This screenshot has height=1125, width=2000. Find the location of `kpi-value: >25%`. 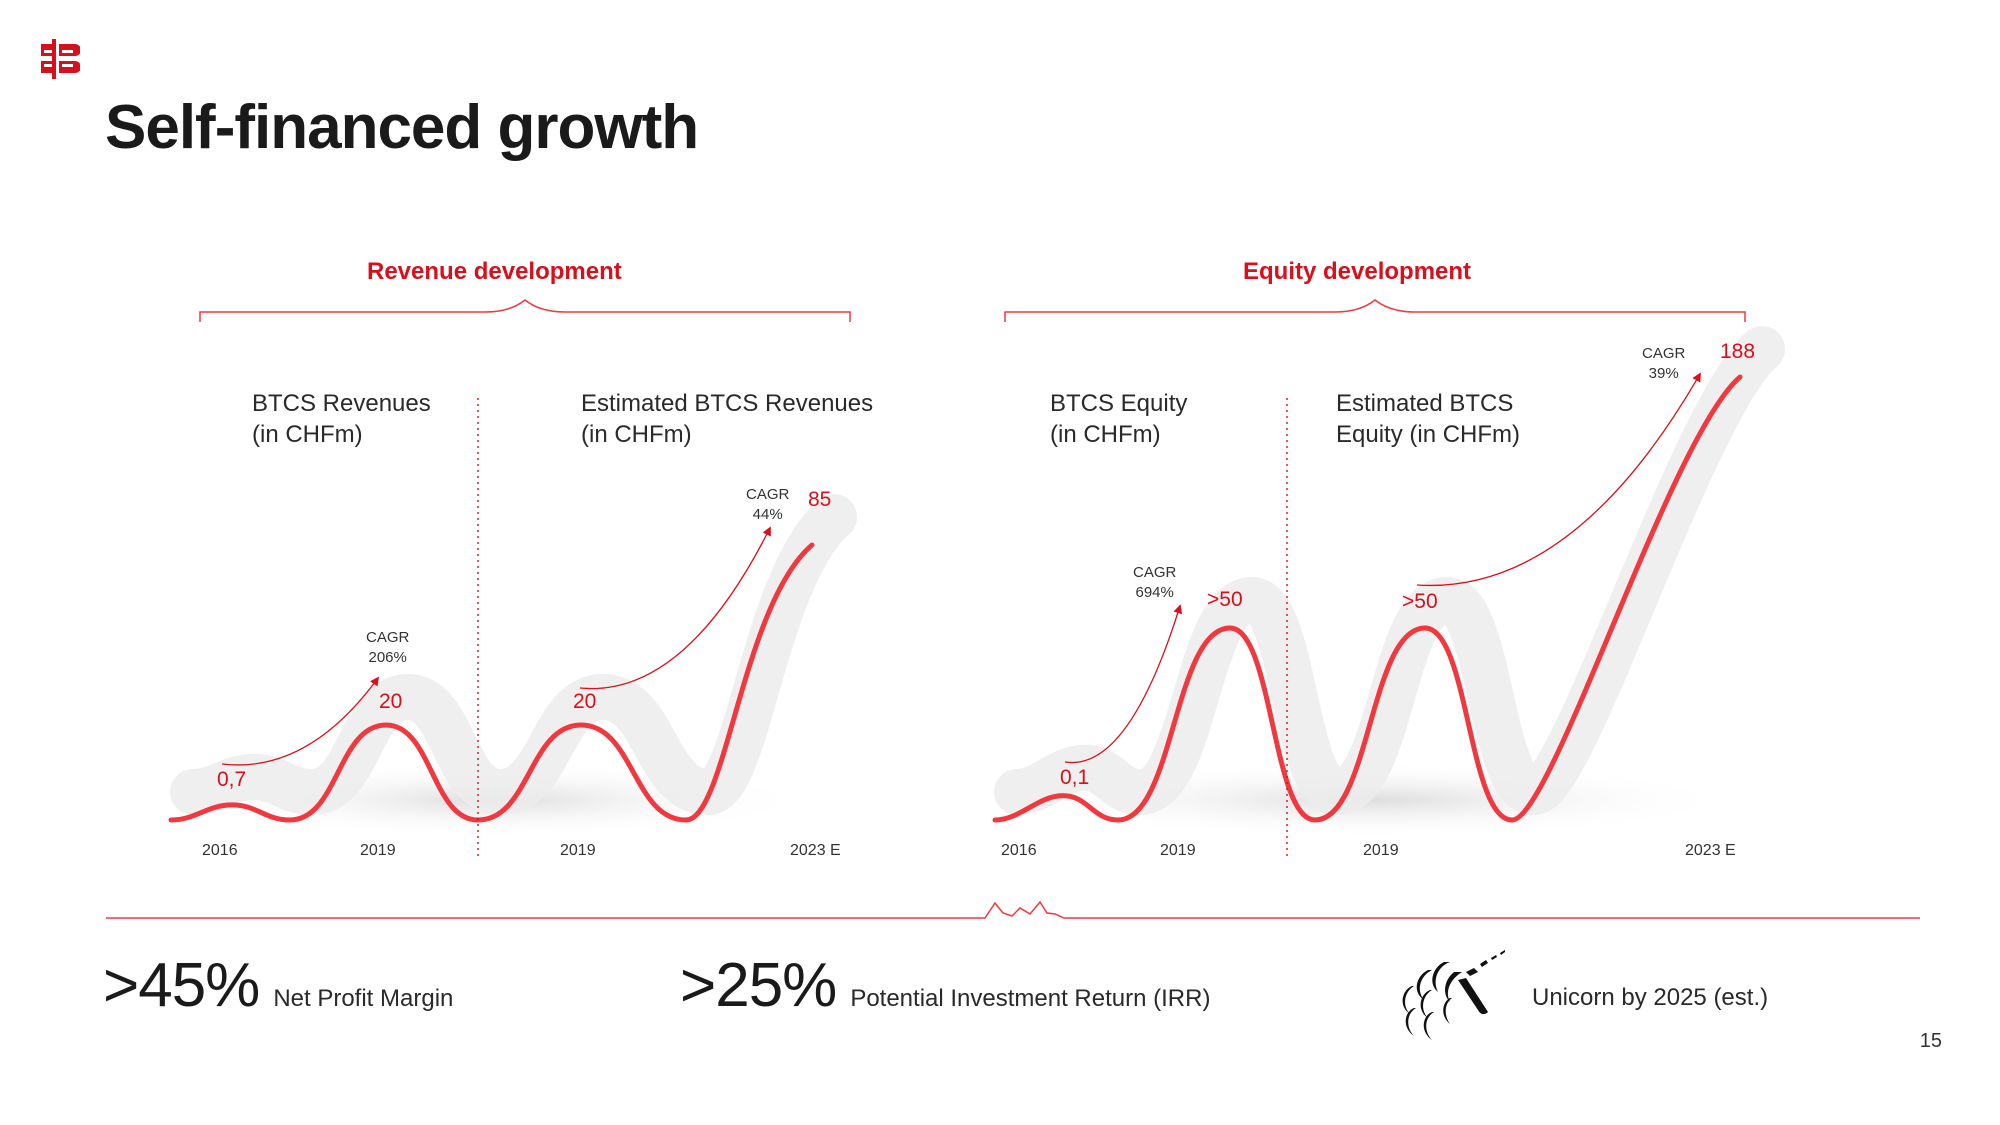

kpi-value: >25% is located at coordinates (758, 985).